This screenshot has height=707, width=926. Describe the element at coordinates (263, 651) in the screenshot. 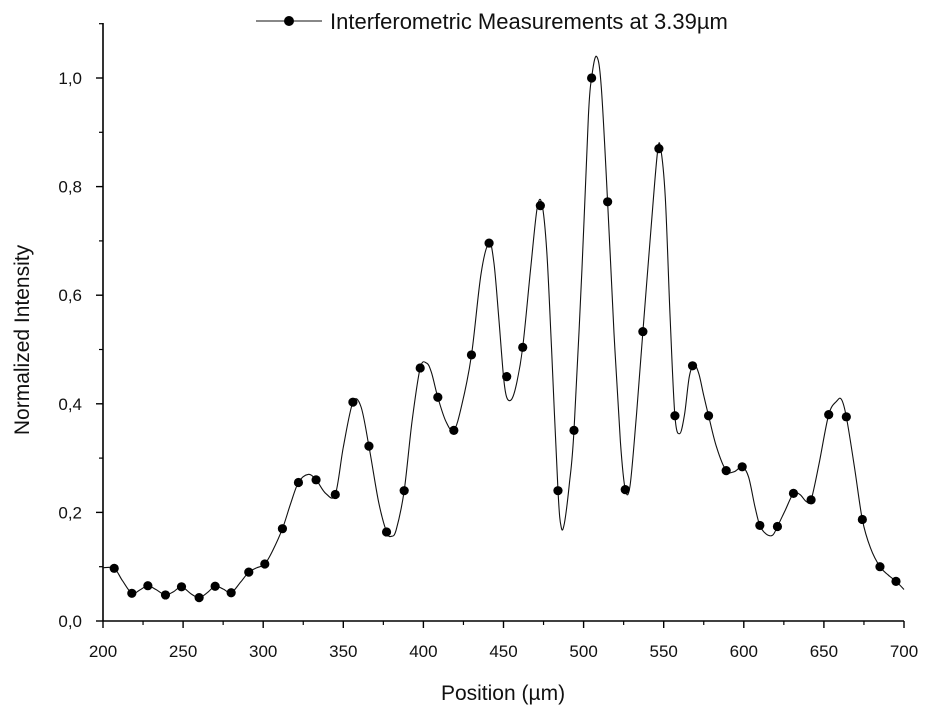

I see `x-tick-label: 300` at that location.